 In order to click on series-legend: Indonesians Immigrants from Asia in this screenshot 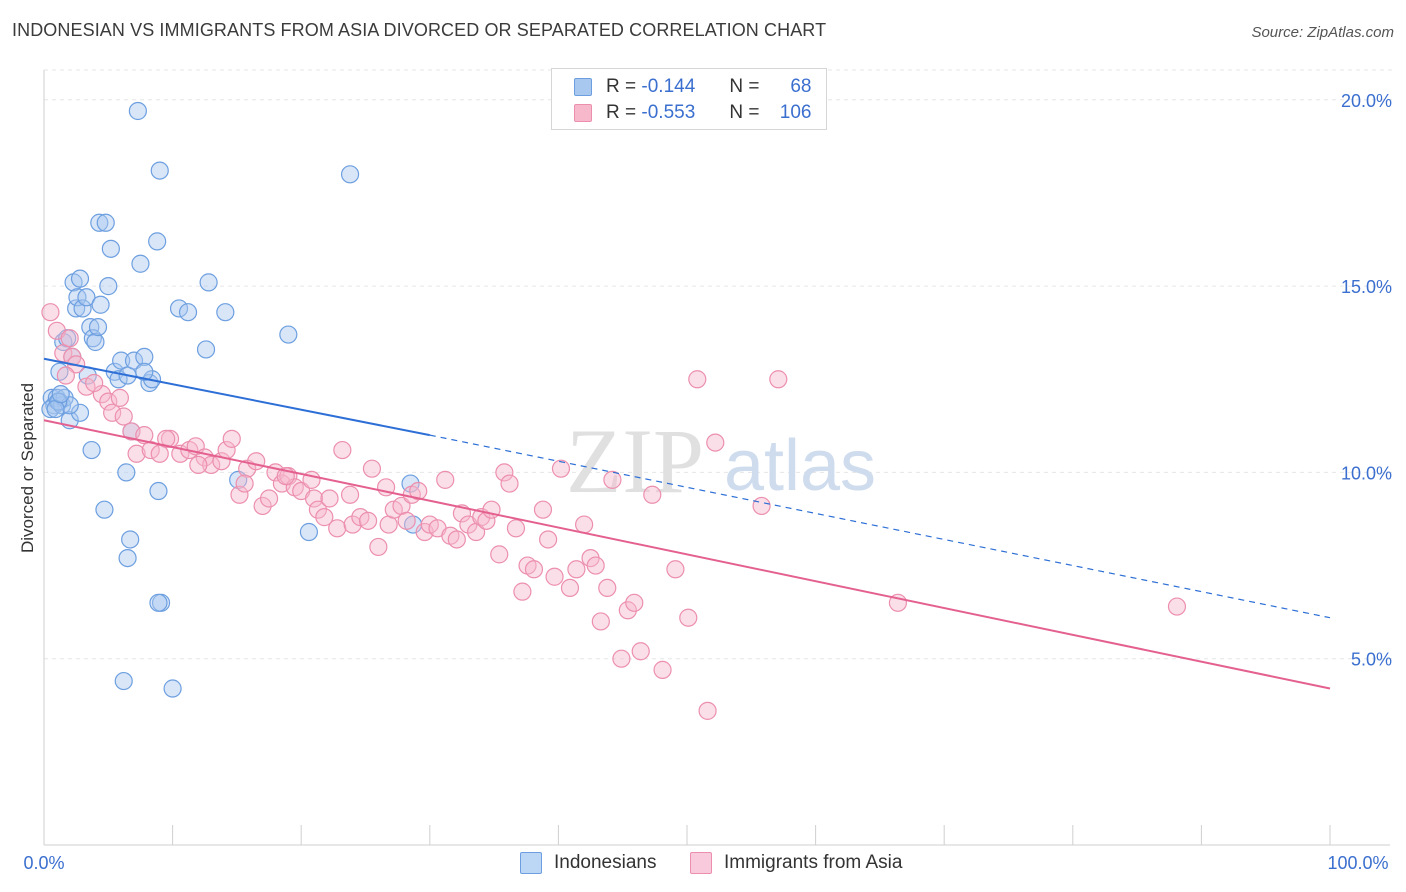, I will do `click(703, 865)`.